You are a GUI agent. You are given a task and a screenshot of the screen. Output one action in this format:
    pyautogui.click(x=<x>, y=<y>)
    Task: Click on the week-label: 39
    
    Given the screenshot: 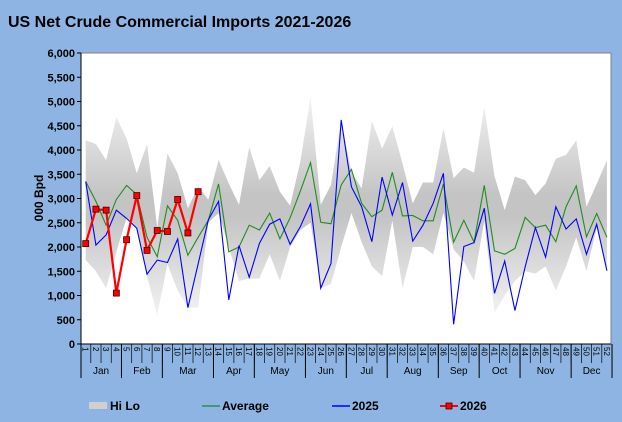 What is the action you would take?
    pyautogui.click(x=473, y=351)
    